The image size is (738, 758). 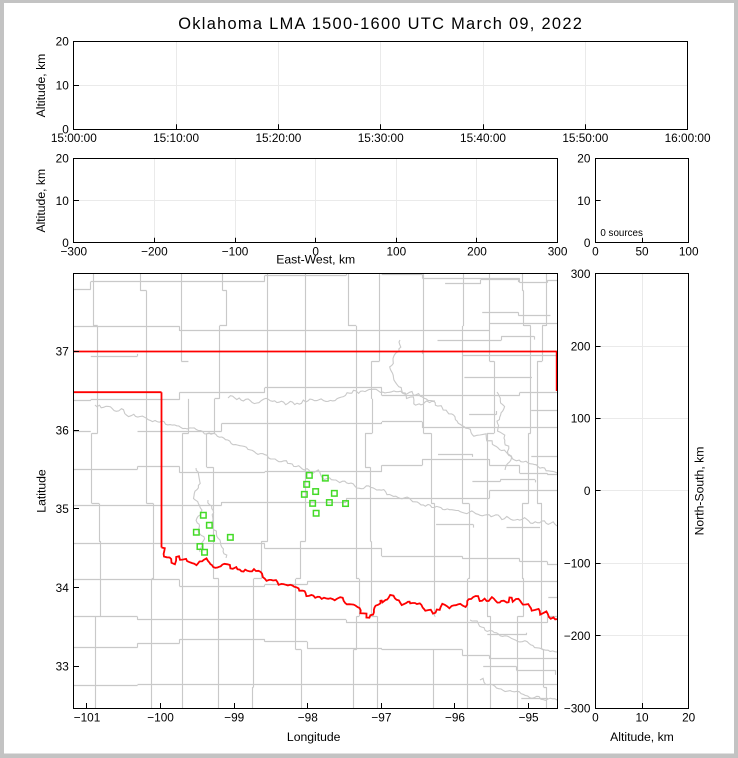 What do you see at coordinates (314, 737) in the screenshot?
I see `svg-text: Longitude` at bounding box center [314, 737].